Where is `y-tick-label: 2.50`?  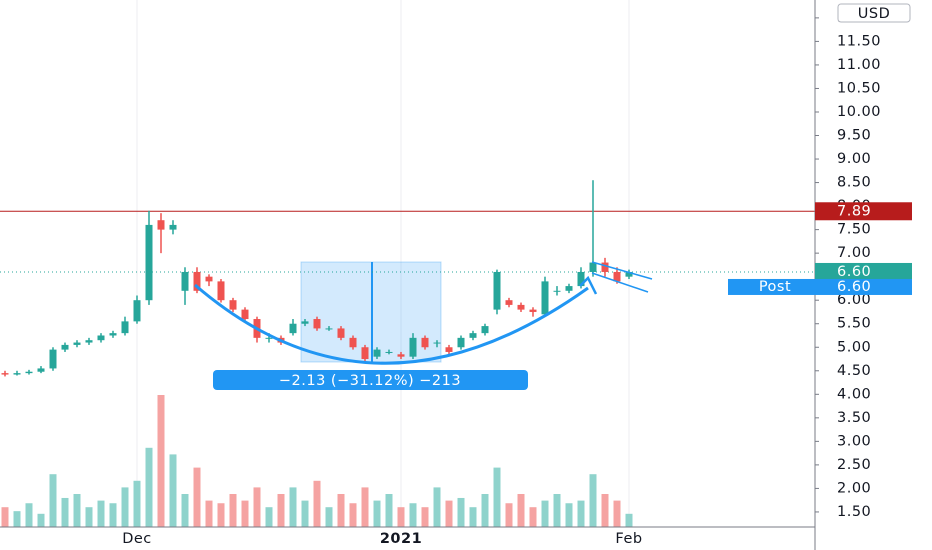
y-tick-label: 2.50 is located at coordinates (854, 465).